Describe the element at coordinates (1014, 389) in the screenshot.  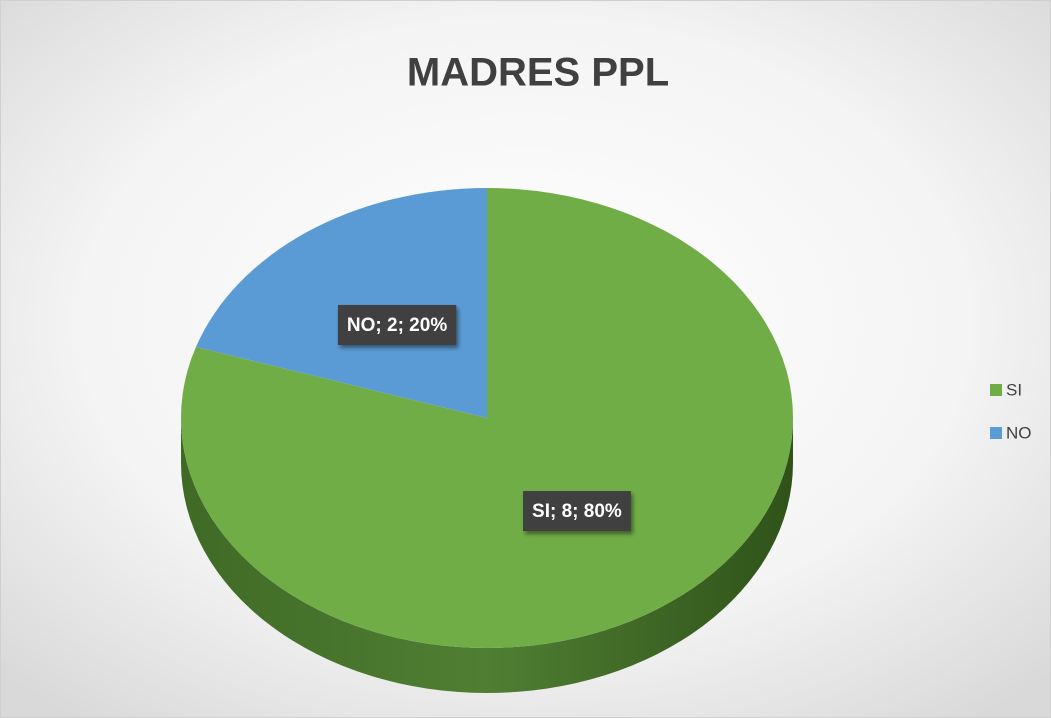
I see `legend-label: SI` at that location.